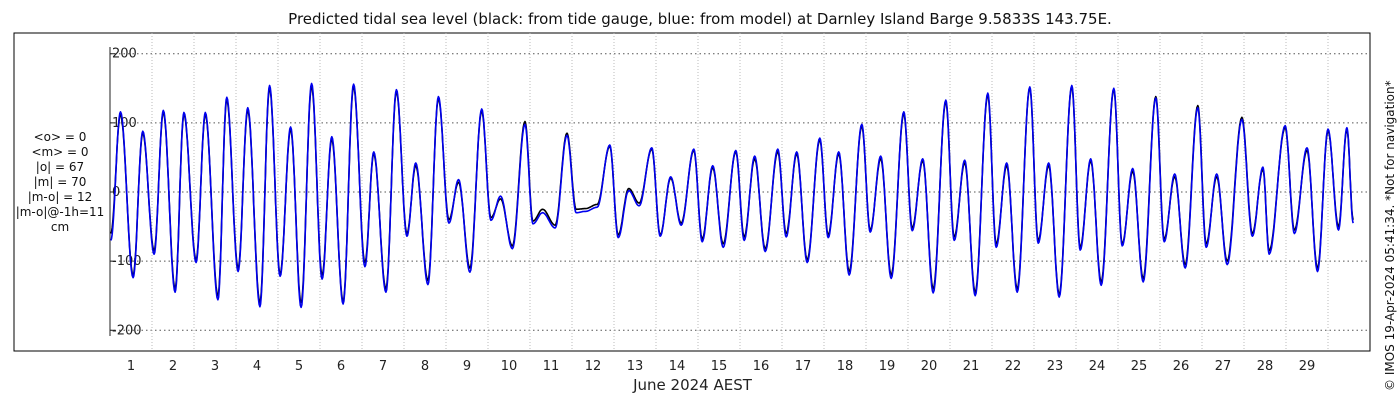 This screenshot has width=1400, height=400. I want to click on x-tick-label: 16, so click(761, 366).